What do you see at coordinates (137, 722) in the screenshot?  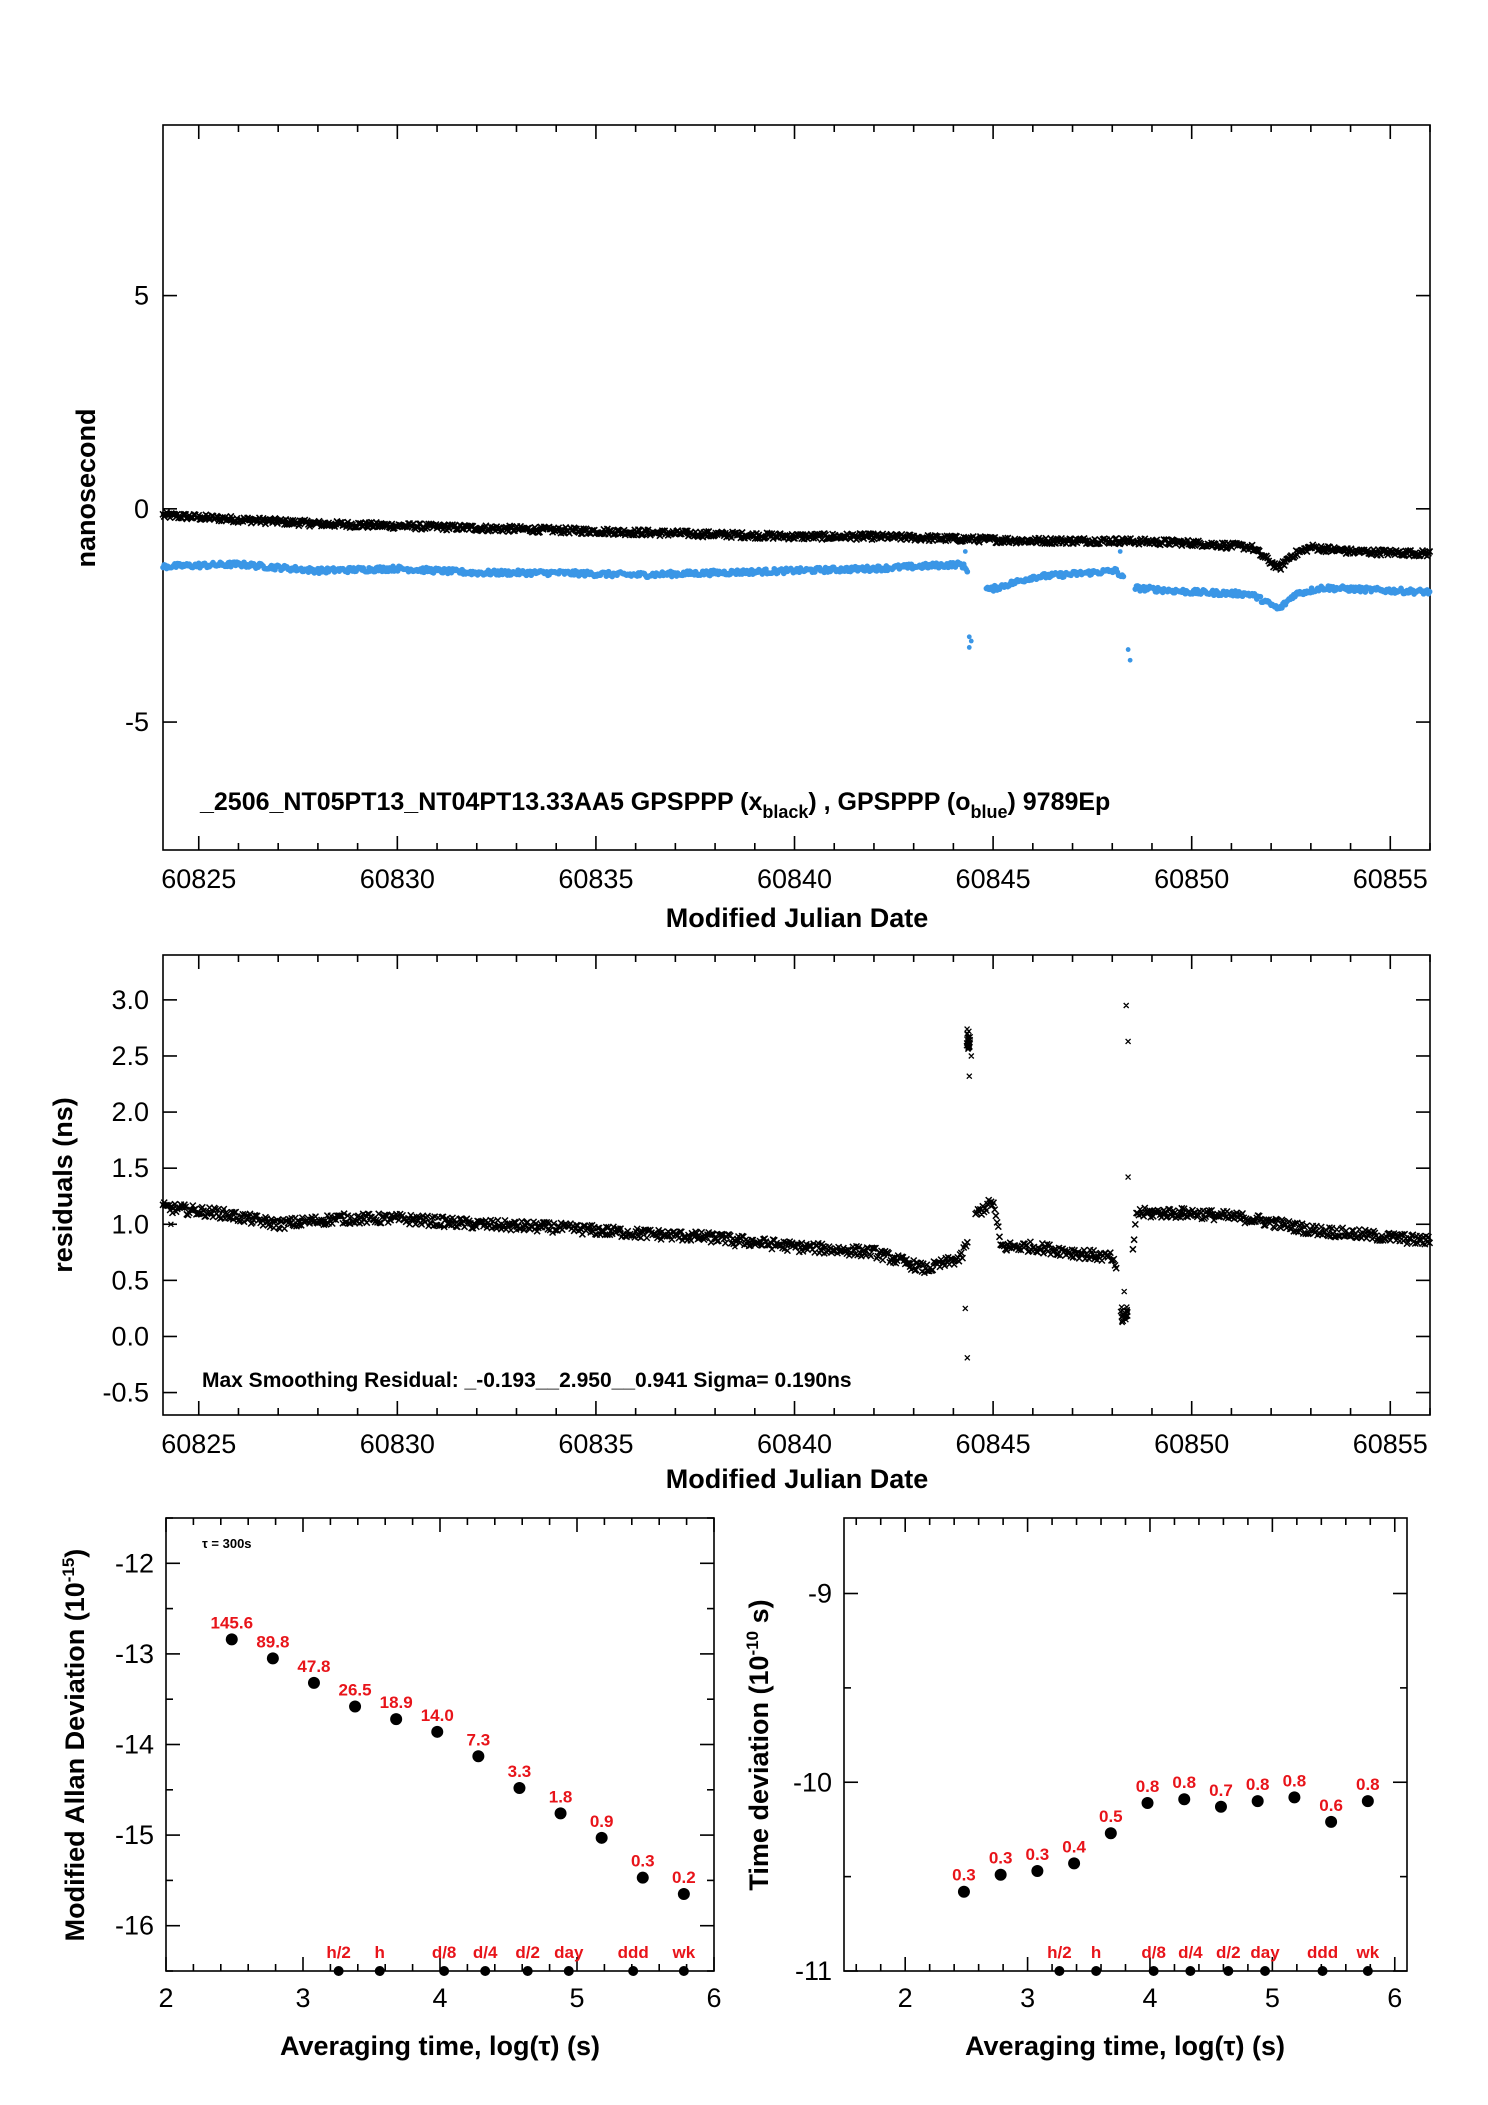 I see `phase-ytick-label: -5` at bounding box center [137, 722].